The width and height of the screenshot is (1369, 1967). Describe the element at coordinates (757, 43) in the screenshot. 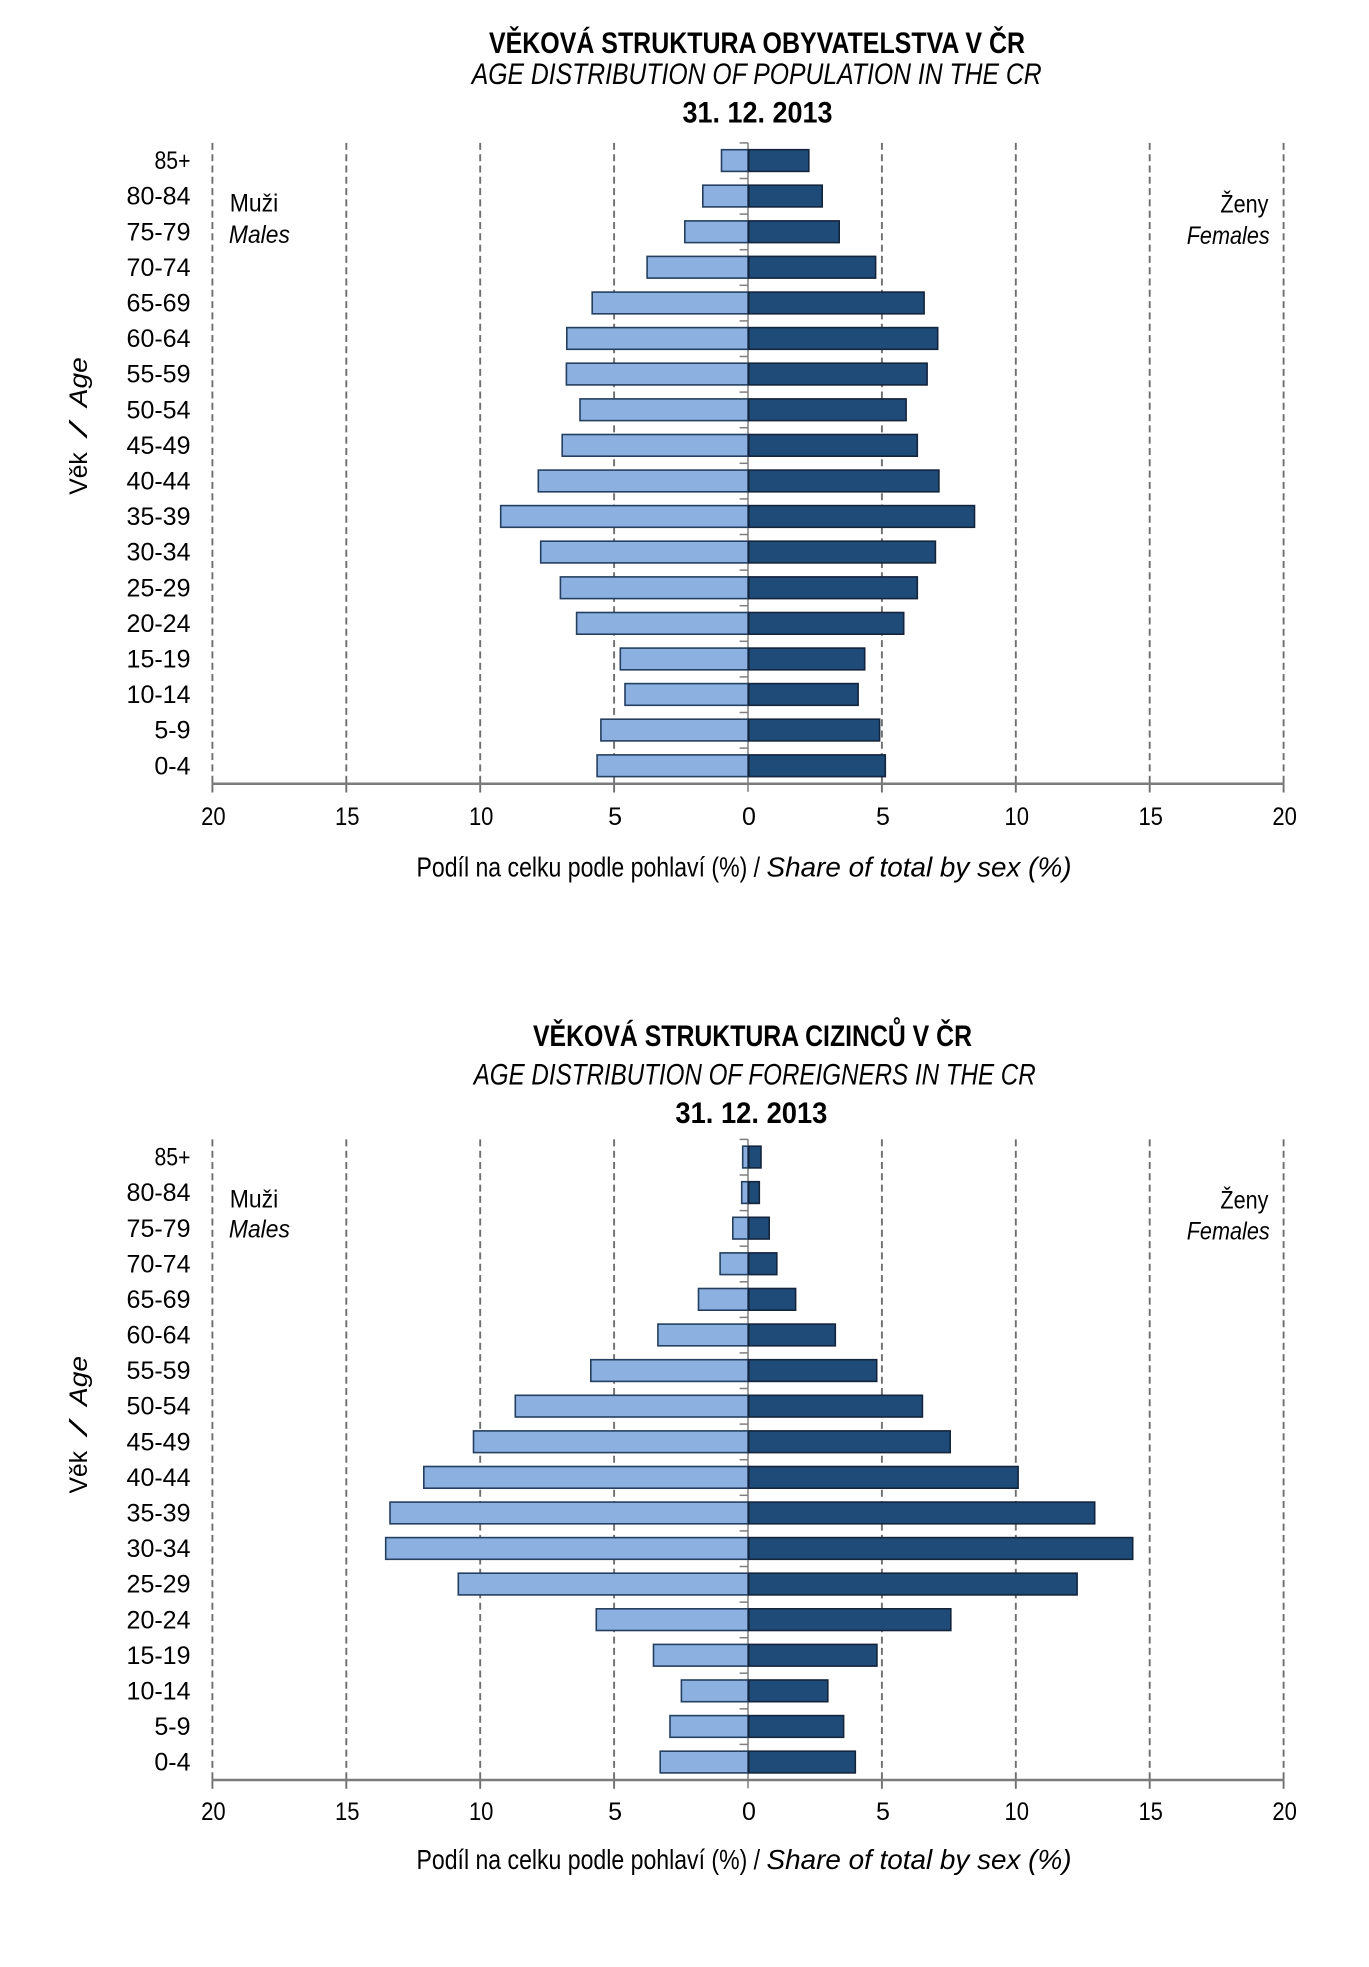

I see `svg-text:VĚKOVÁ STRUKTURA OBYVATELSTVA: VĚKOVÁ STRUKTURA OBYVATELSTVA V ČR` at that location.